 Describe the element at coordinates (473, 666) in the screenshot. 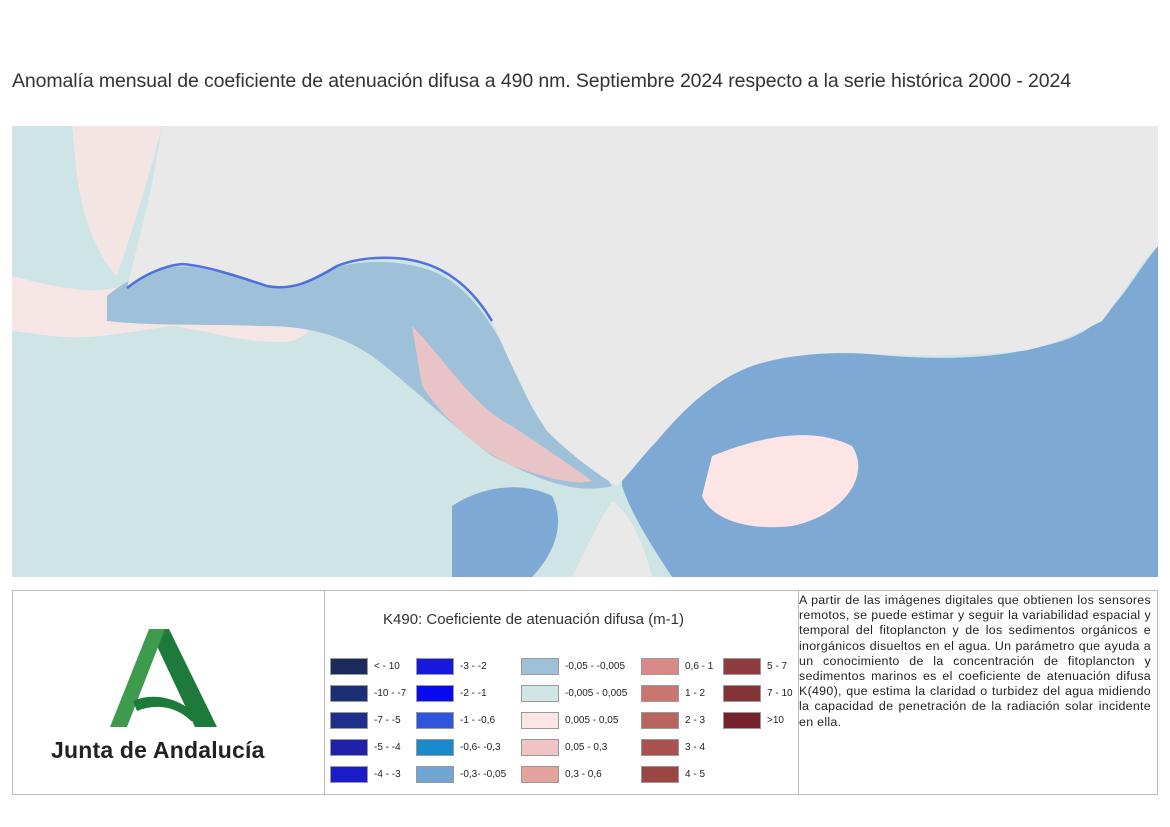

I see `legend-label: -3 - -2` at that location.